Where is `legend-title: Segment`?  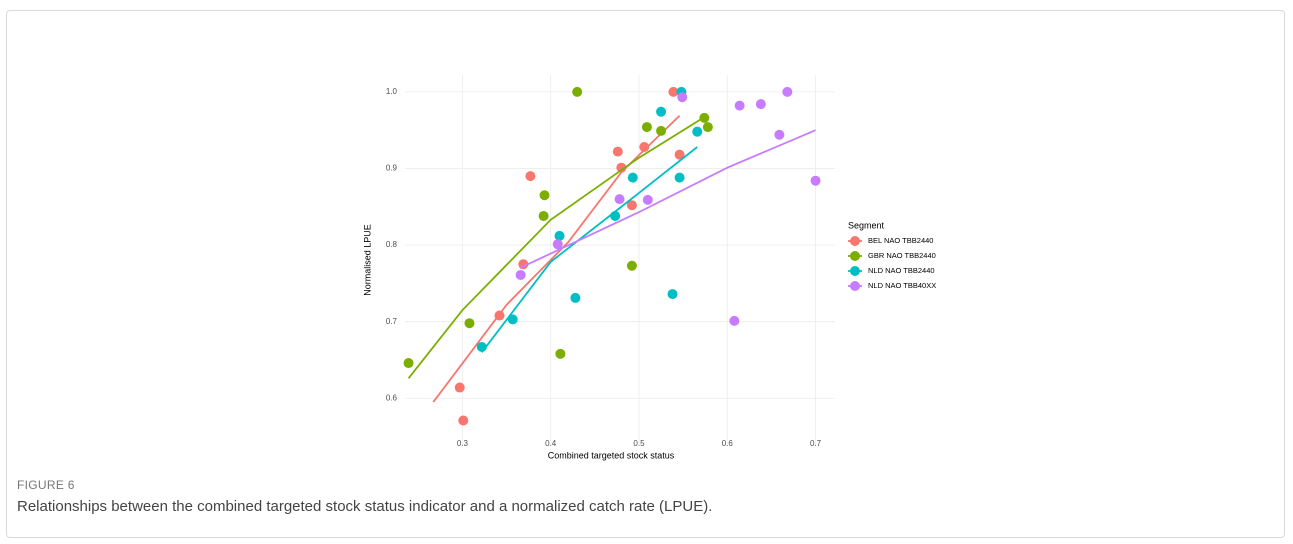
legend-title: Segment is located at coordinates (866, 225).